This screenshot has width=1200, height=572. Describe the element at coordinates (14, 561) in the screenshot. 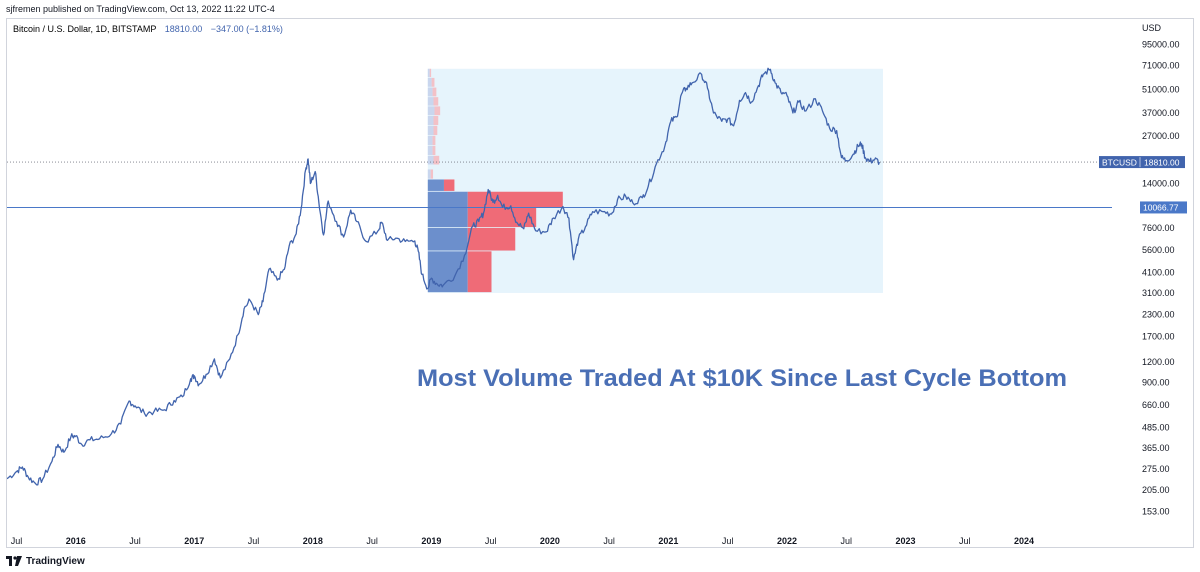

I see `tradingview-logo-icon` at that location.